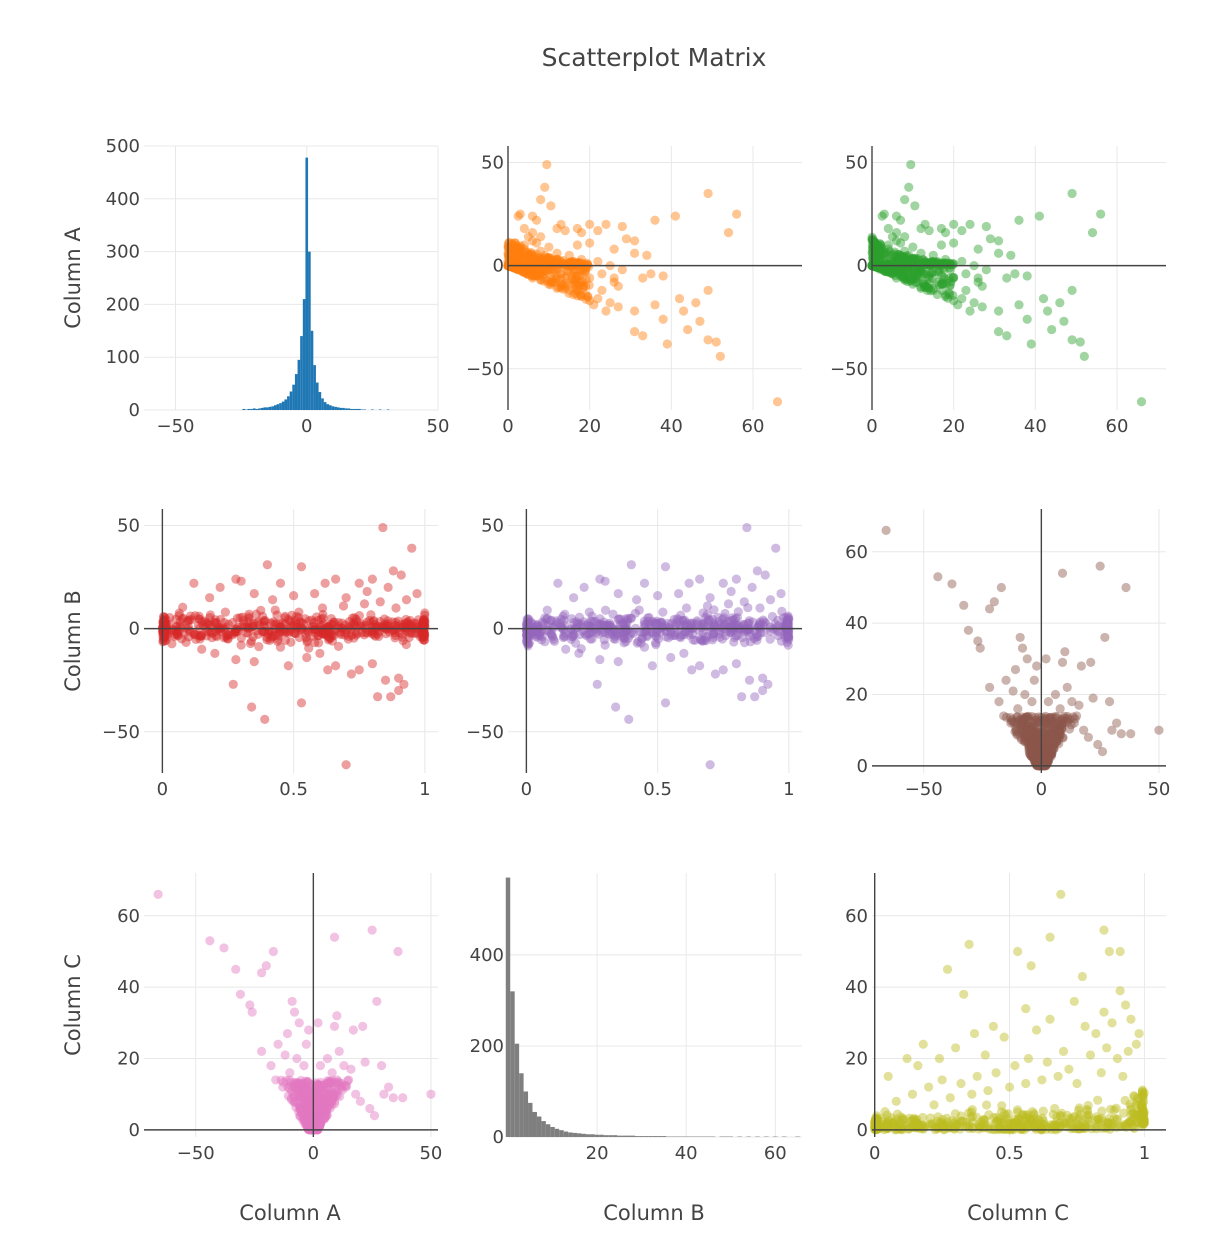 The width and height of the screenshot is (1232, 1234). What do you see at coordinates (424, 789) in the screenshot?
I see `x-tick-label: 1` at bounding box center [424, 789].